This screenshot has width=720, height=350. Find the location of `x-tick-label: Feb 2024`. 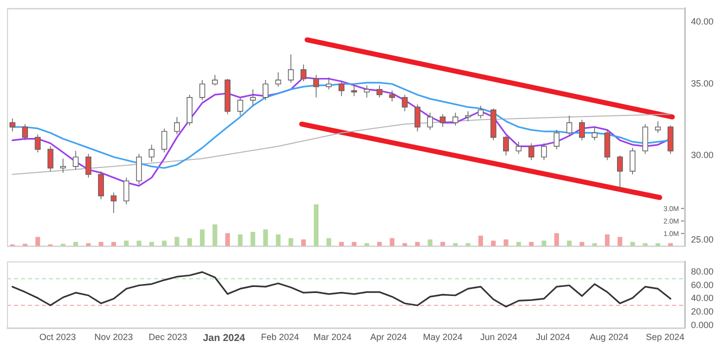

x-tick-label: Feb 2024 is located at coordinates (280, 337).